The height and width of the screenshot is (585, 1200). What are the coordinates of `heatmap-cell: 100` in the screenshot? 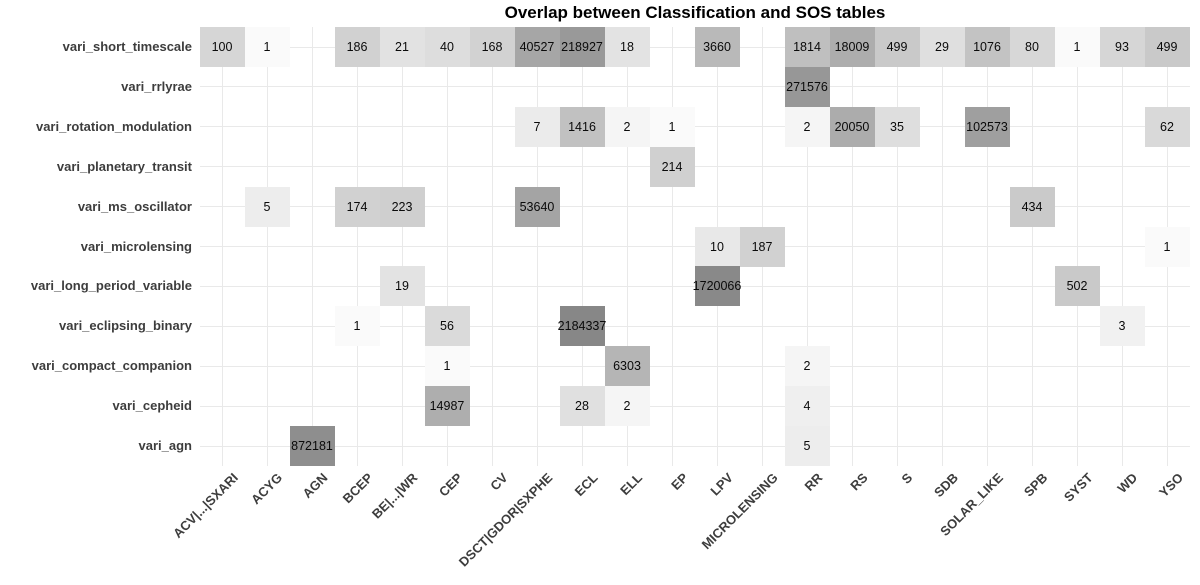 It's located at (222, 47).